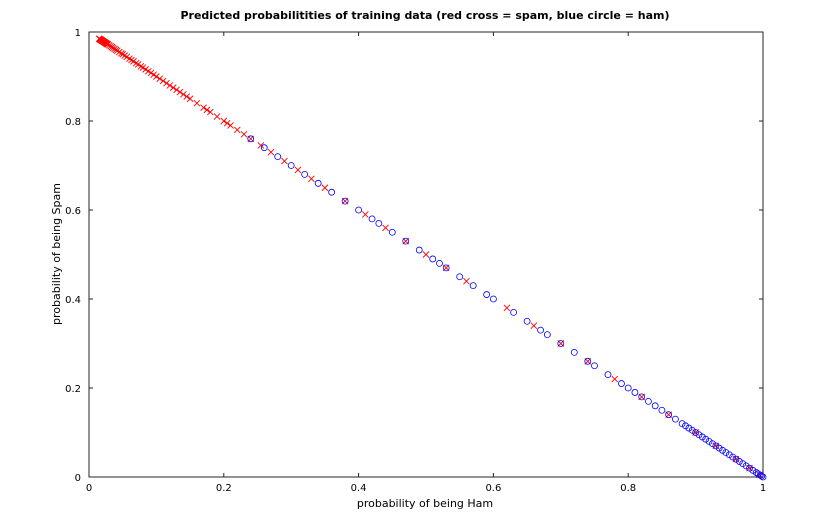  I want to click on y-tick-label: 0.4, so click(73, 300).